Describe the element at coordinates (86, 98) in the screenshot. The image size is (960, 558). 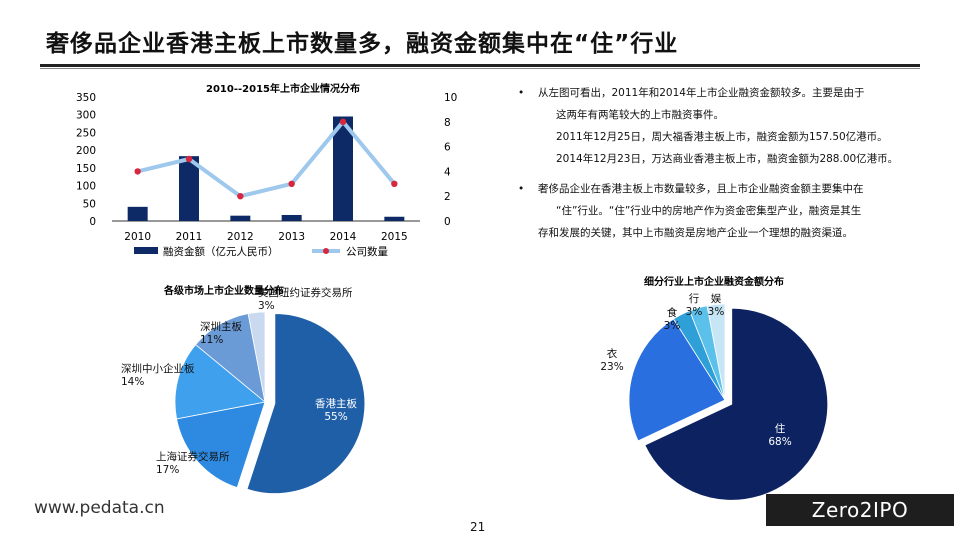
I see `y-left-tick-label: 350` at that location.